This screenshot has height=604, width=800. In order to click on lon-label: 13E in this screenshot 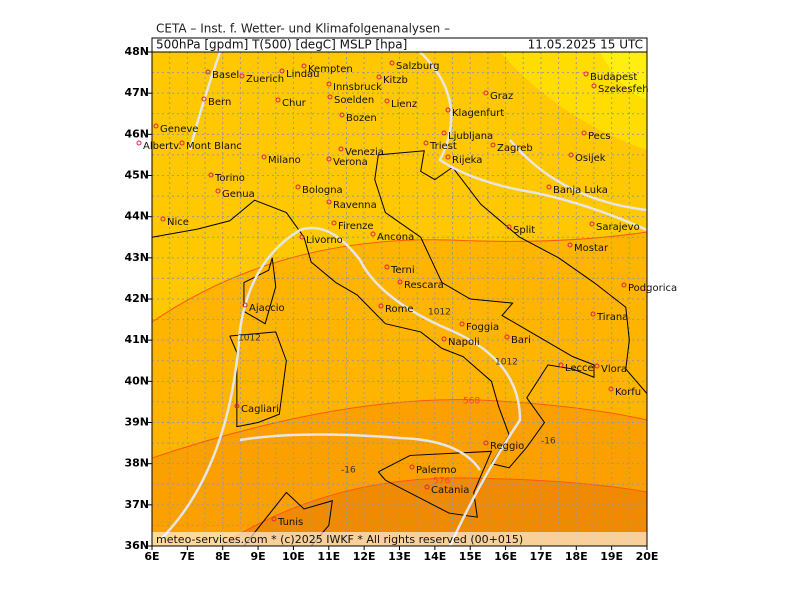, I will do `click(399, 556)`.